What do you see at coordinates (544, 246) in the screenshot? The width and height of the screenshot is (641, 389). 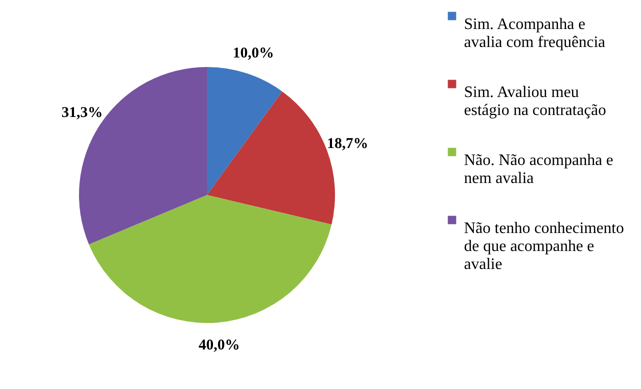 I see `legend-label: Não tenho conhecimento de que acompanhe e avalie` at bounding box center [544, 246].